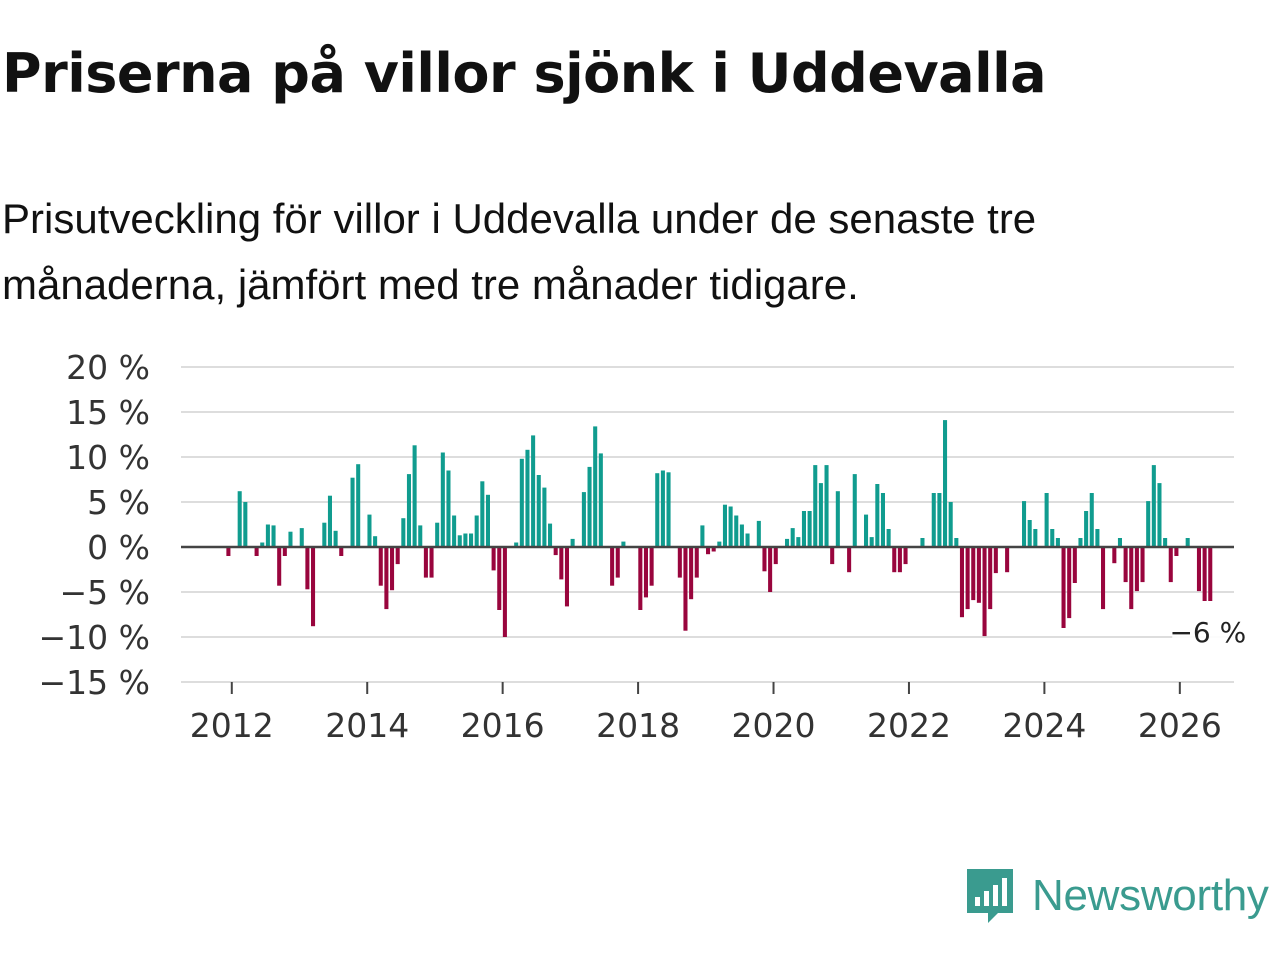 This screenshot has width=1280, height=960. I want to click on y-tick-label: 0 %, so click(118, 547).